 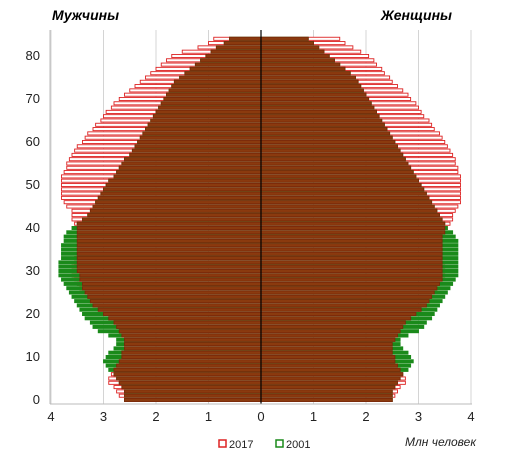 I want to click on y-tick-label: 70, so click(x=33, y=98).